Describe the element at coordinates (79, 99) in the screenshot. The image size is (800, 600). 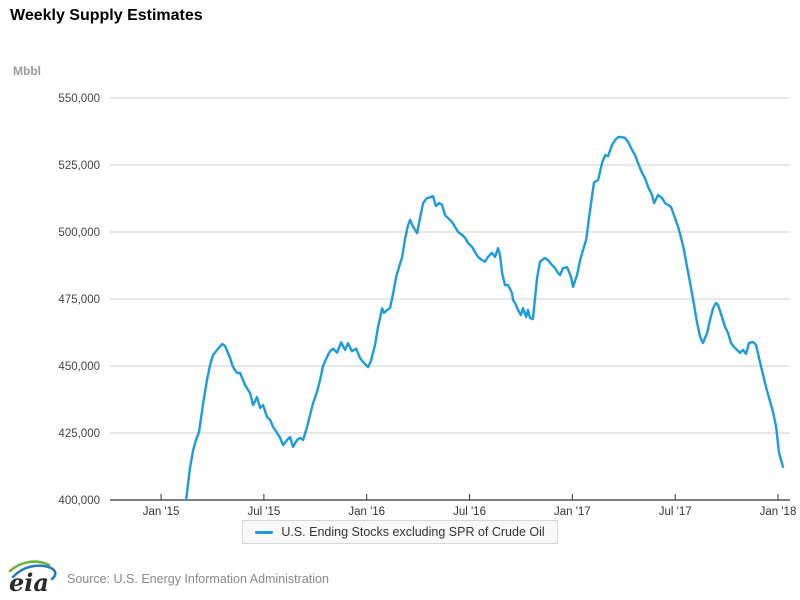
I see `y-tick-label: 550,000` at that location.